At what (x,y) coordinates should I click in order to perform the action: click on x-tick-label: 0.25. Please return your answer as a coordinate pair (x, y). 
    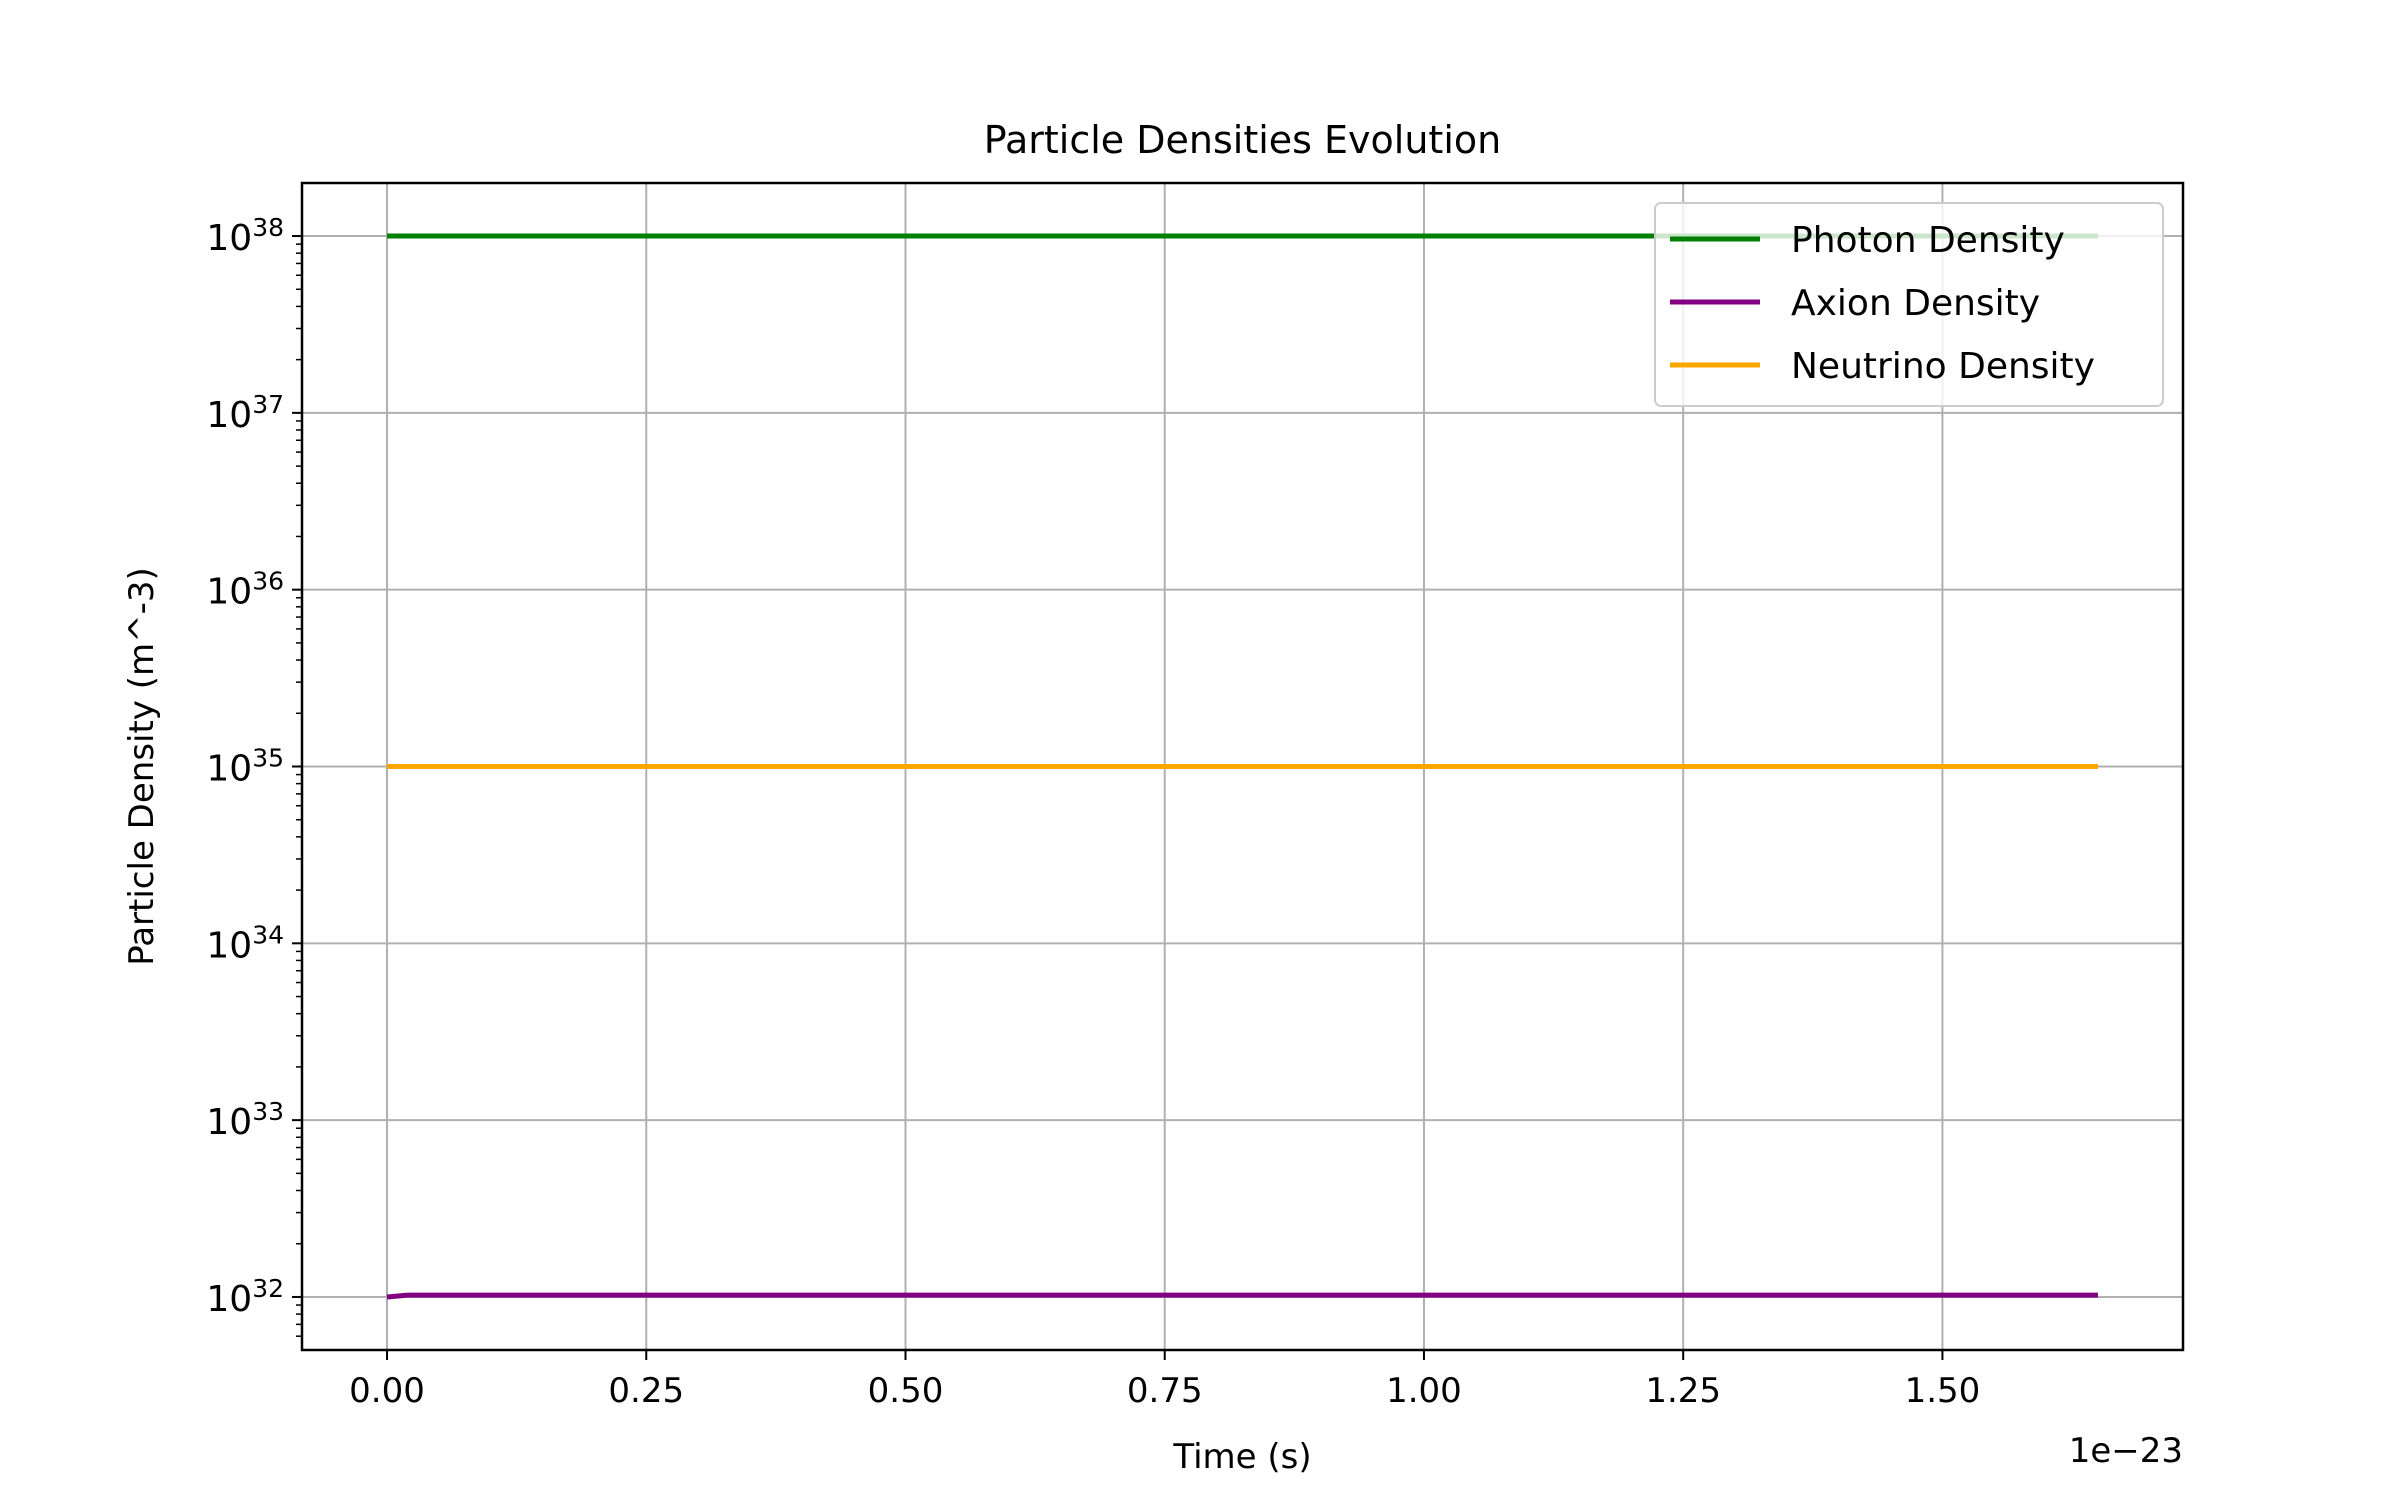
    Looking at the image, I should click on (646, 1391).